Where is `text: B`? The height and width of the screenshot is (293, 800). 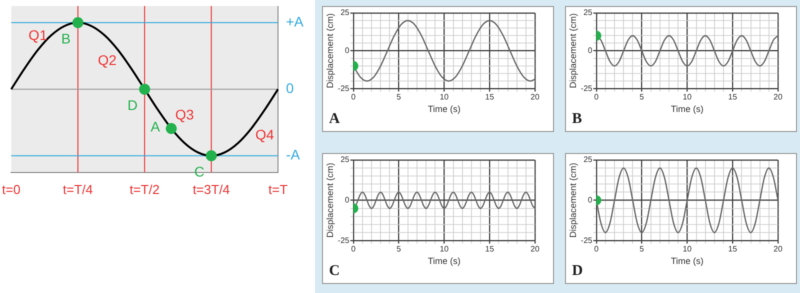
text: B is located at coordinates (577, 119).